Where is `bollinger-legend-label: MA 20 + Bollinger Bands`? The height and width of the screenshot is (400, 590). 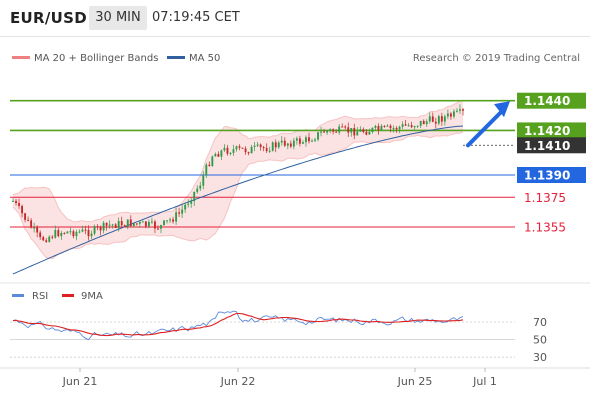 bollinger-legend-label: MA 20 + Bollinger Bands is located at coordinates (96, 58).